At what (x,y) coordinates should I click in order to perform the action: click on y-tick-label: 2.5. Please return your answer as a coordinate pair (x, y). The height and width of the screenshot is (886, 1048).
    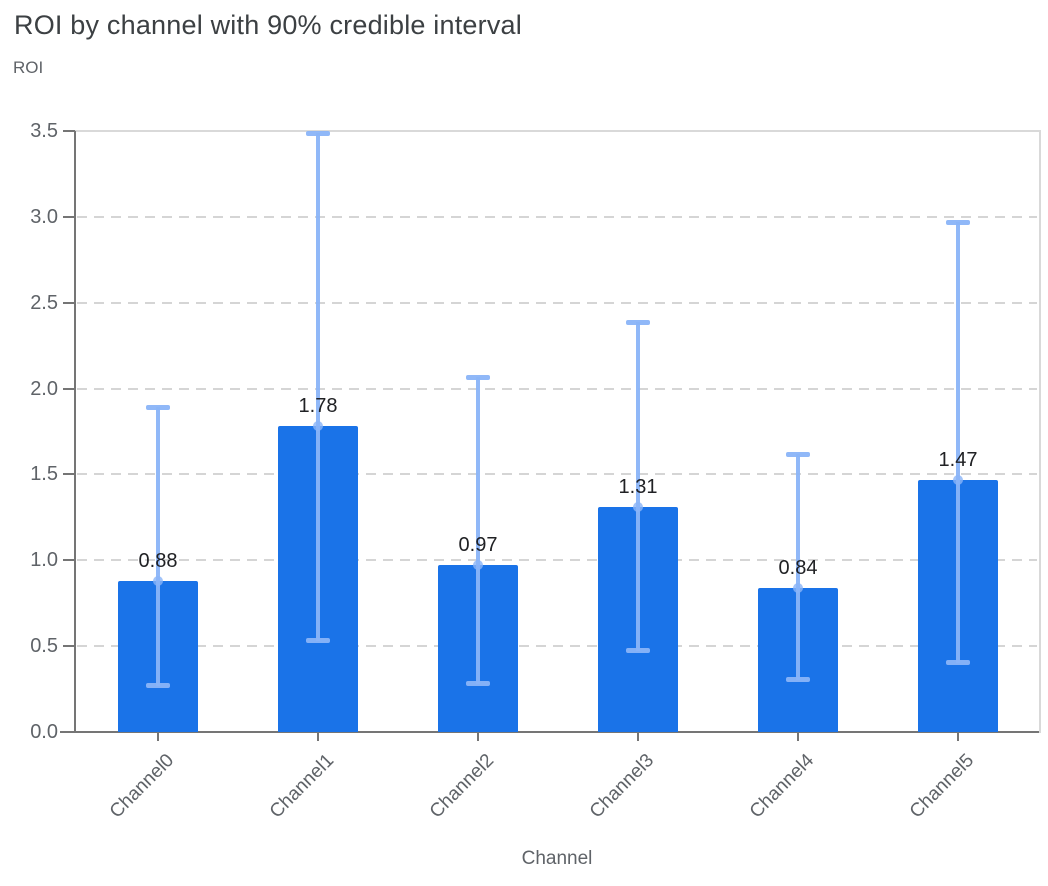
    Looking at the image, I should click on (44, 302).